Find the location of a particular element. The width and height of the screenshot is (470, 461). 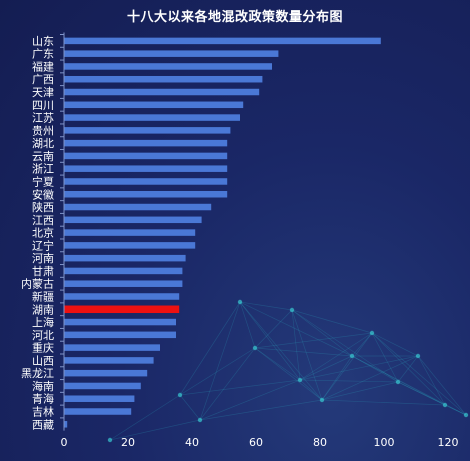

category-label: 广西 is located at coordinates (43, 79).